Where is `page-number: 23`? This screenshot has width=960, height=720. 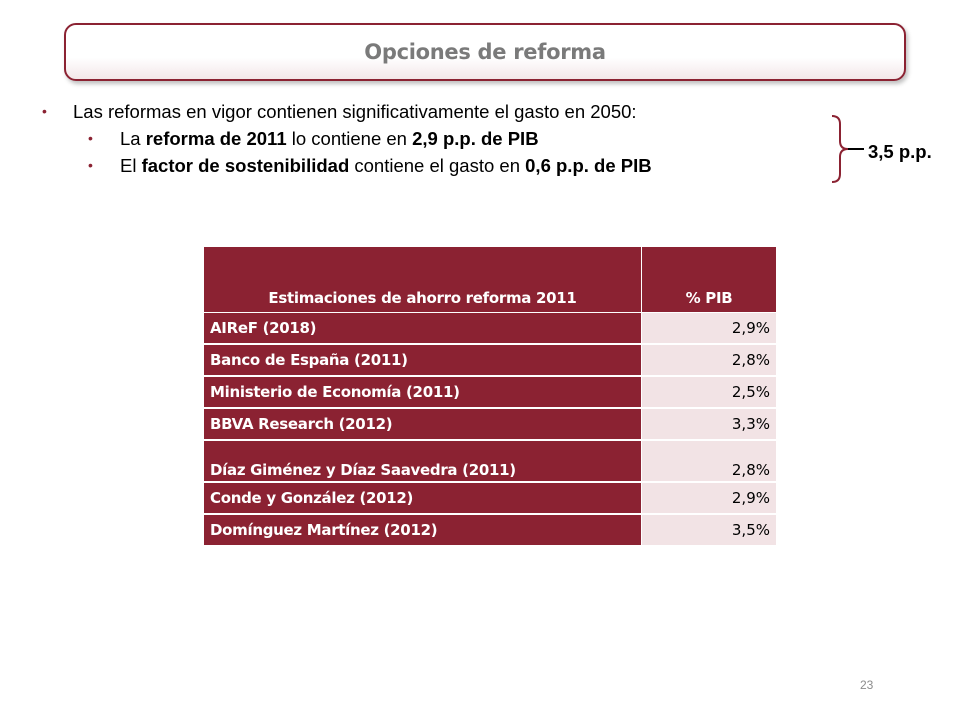 page-number: 23 is located at coordinates (867, 685).